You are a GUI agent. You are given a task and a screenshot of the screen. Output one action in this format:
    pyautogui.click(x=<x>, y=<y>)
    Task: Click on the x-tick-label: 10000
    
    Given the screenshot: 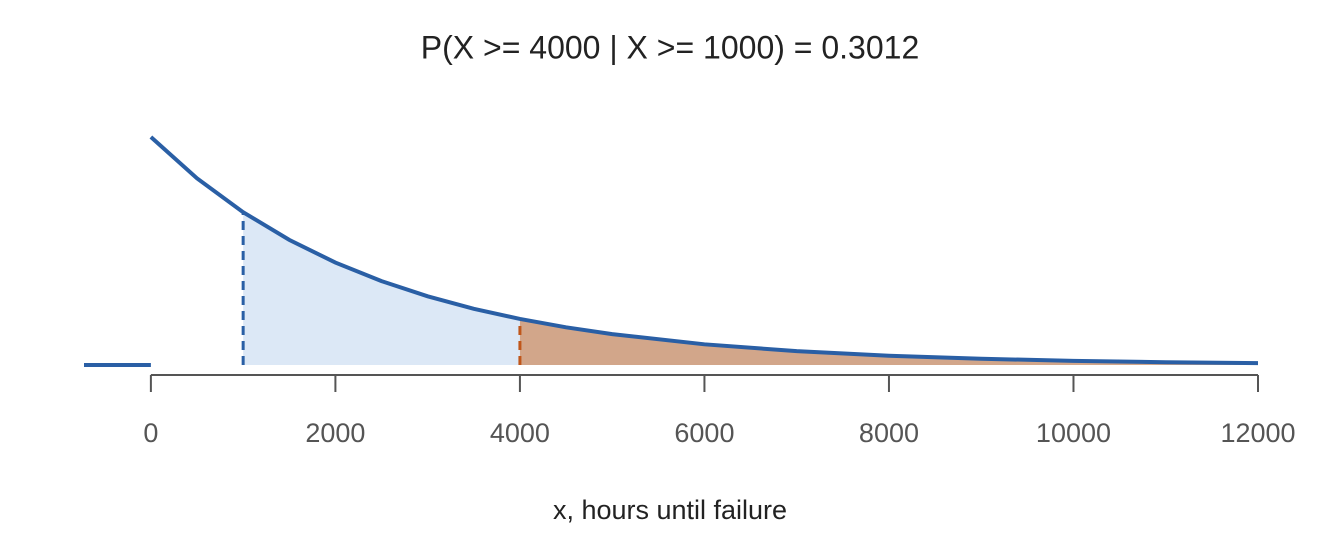 What is the action you would take?
    pyautogui.click(x=1073, y=433)
    